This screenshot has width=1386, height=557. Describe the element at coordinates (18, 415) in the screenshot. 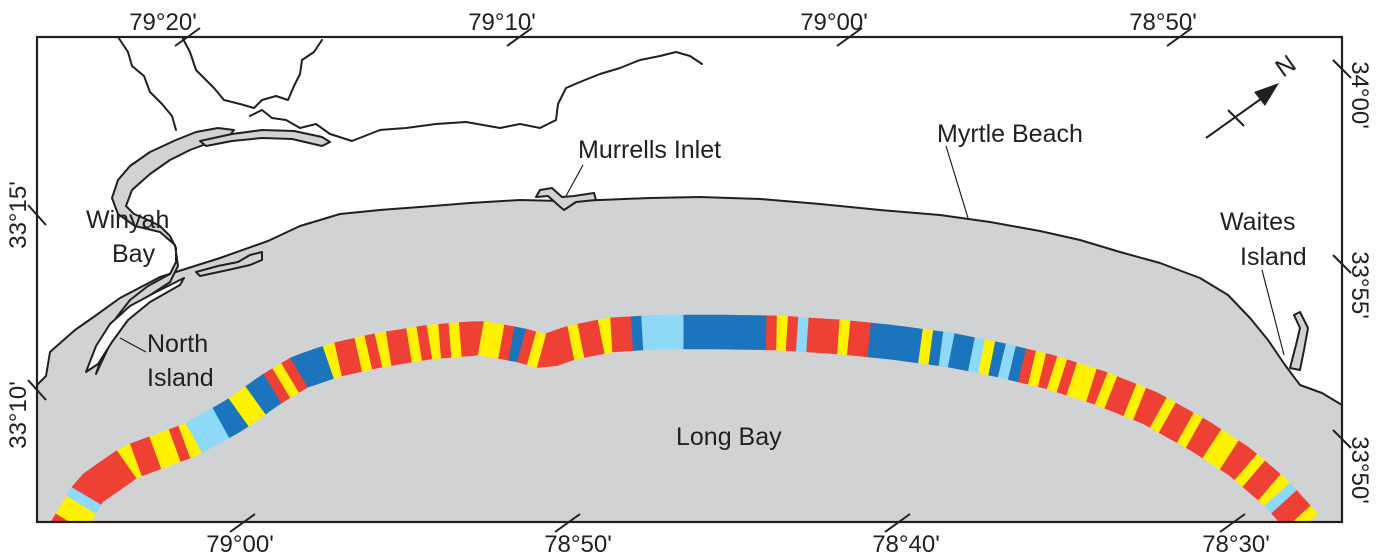

I see `left-lat-label-2: 33°10'` at that location.